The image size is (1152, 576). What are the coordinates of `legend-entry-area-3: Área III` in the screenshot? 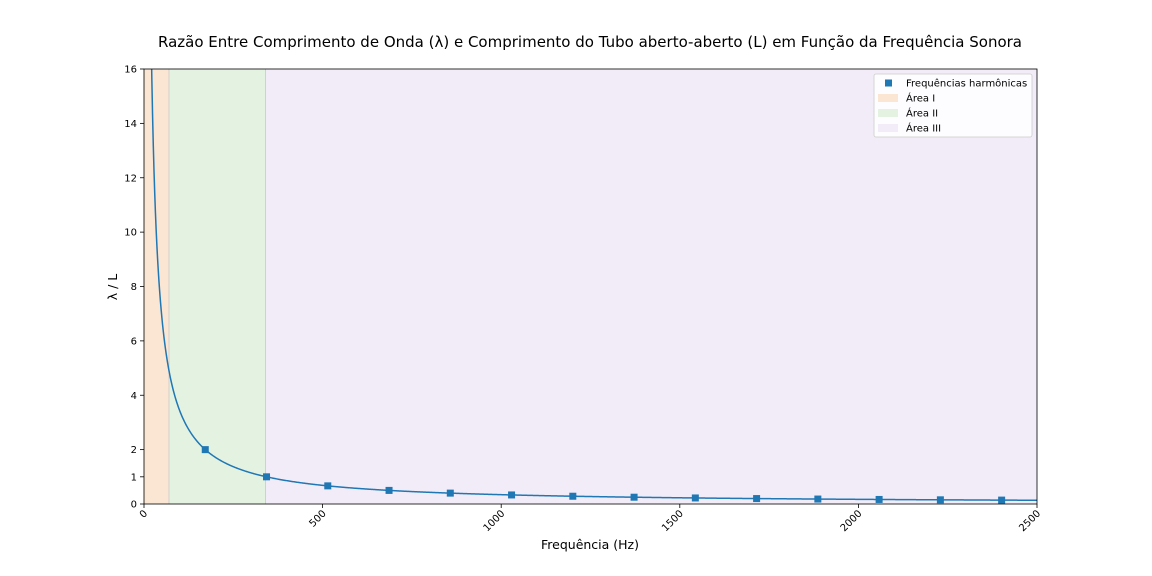 It's located at (923, 128).